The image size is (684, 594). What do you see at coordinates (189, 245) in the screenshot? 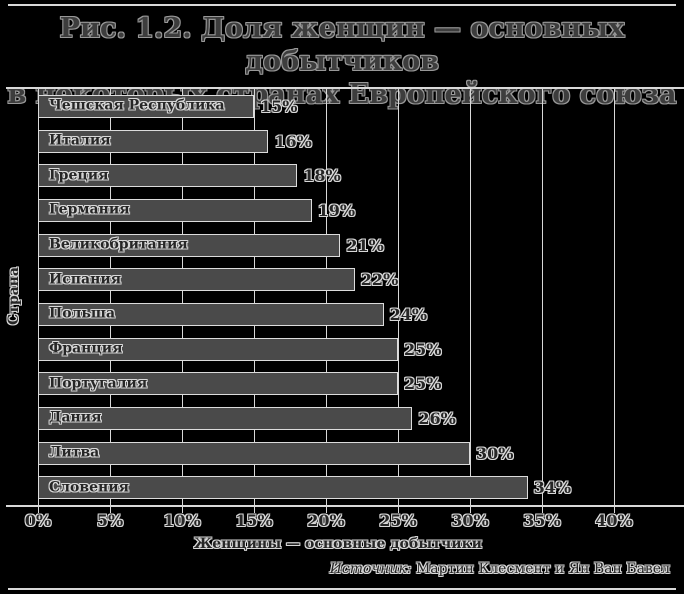
I see `bar: Великобритания` at bounding box center [189, 245].